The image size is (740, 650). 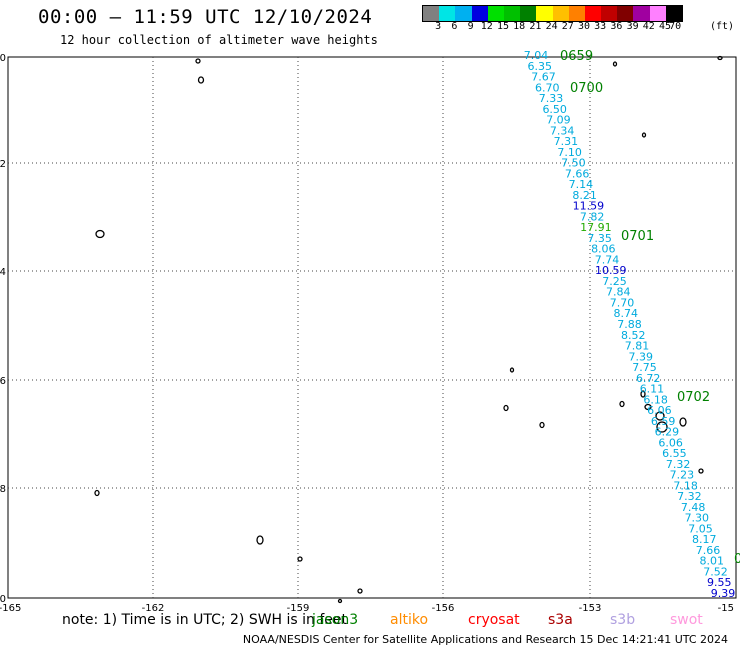 What do you see at coordinates (644, 367) in the screenshot?
I see `swh-value-label: 7.75` at bounding box center [644, 367].